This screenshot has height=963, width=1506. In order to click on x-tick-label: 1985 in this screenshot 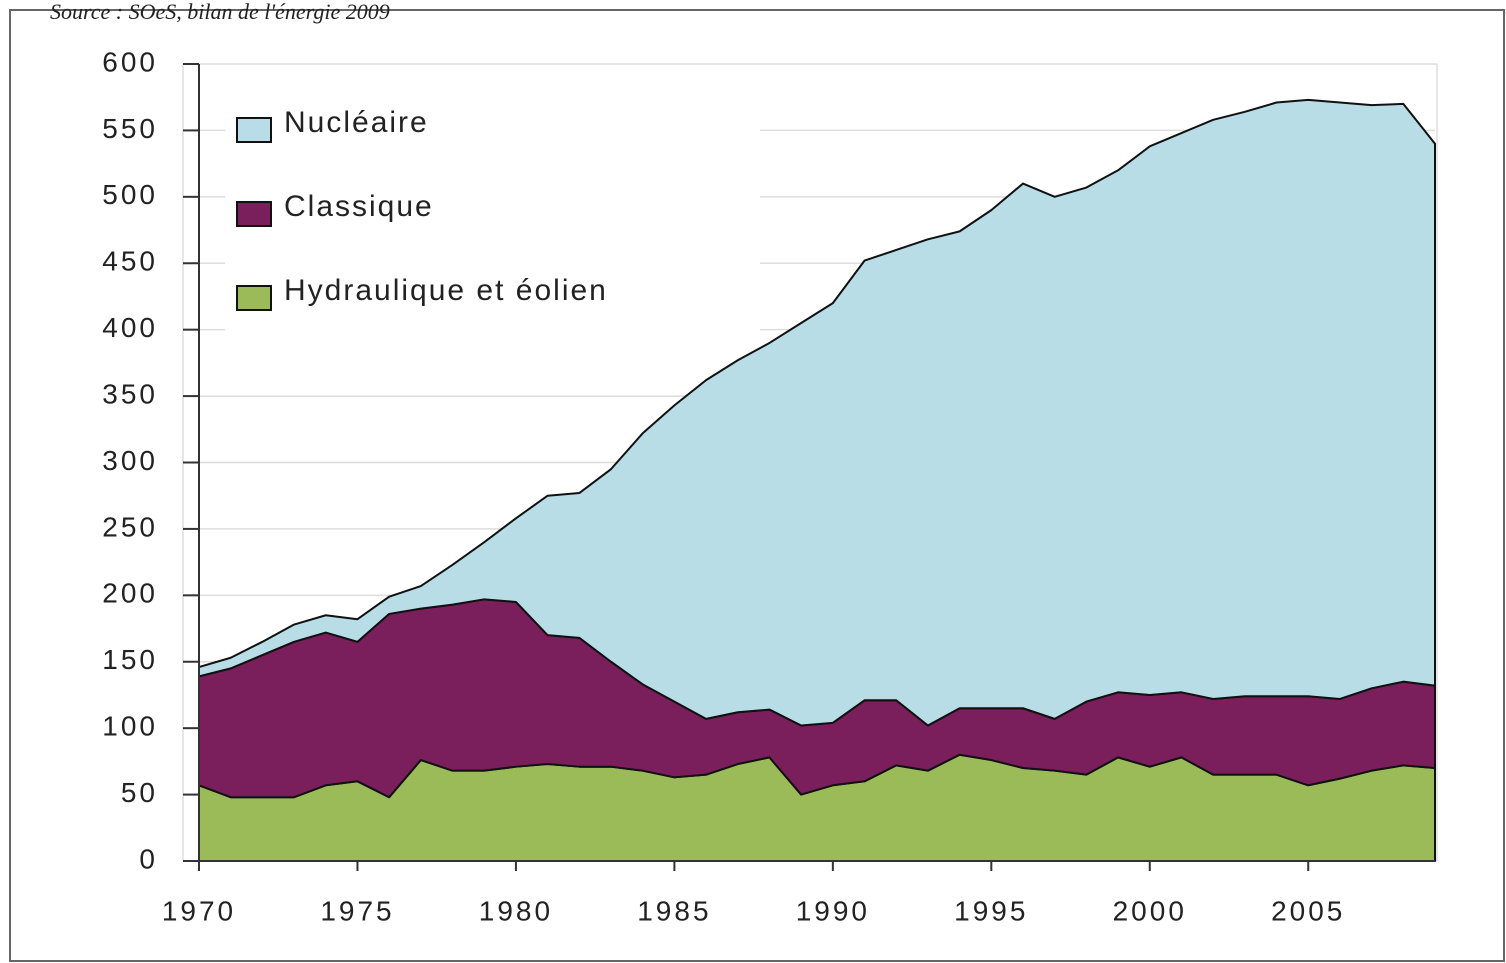, I will do `click(674, 910)`.